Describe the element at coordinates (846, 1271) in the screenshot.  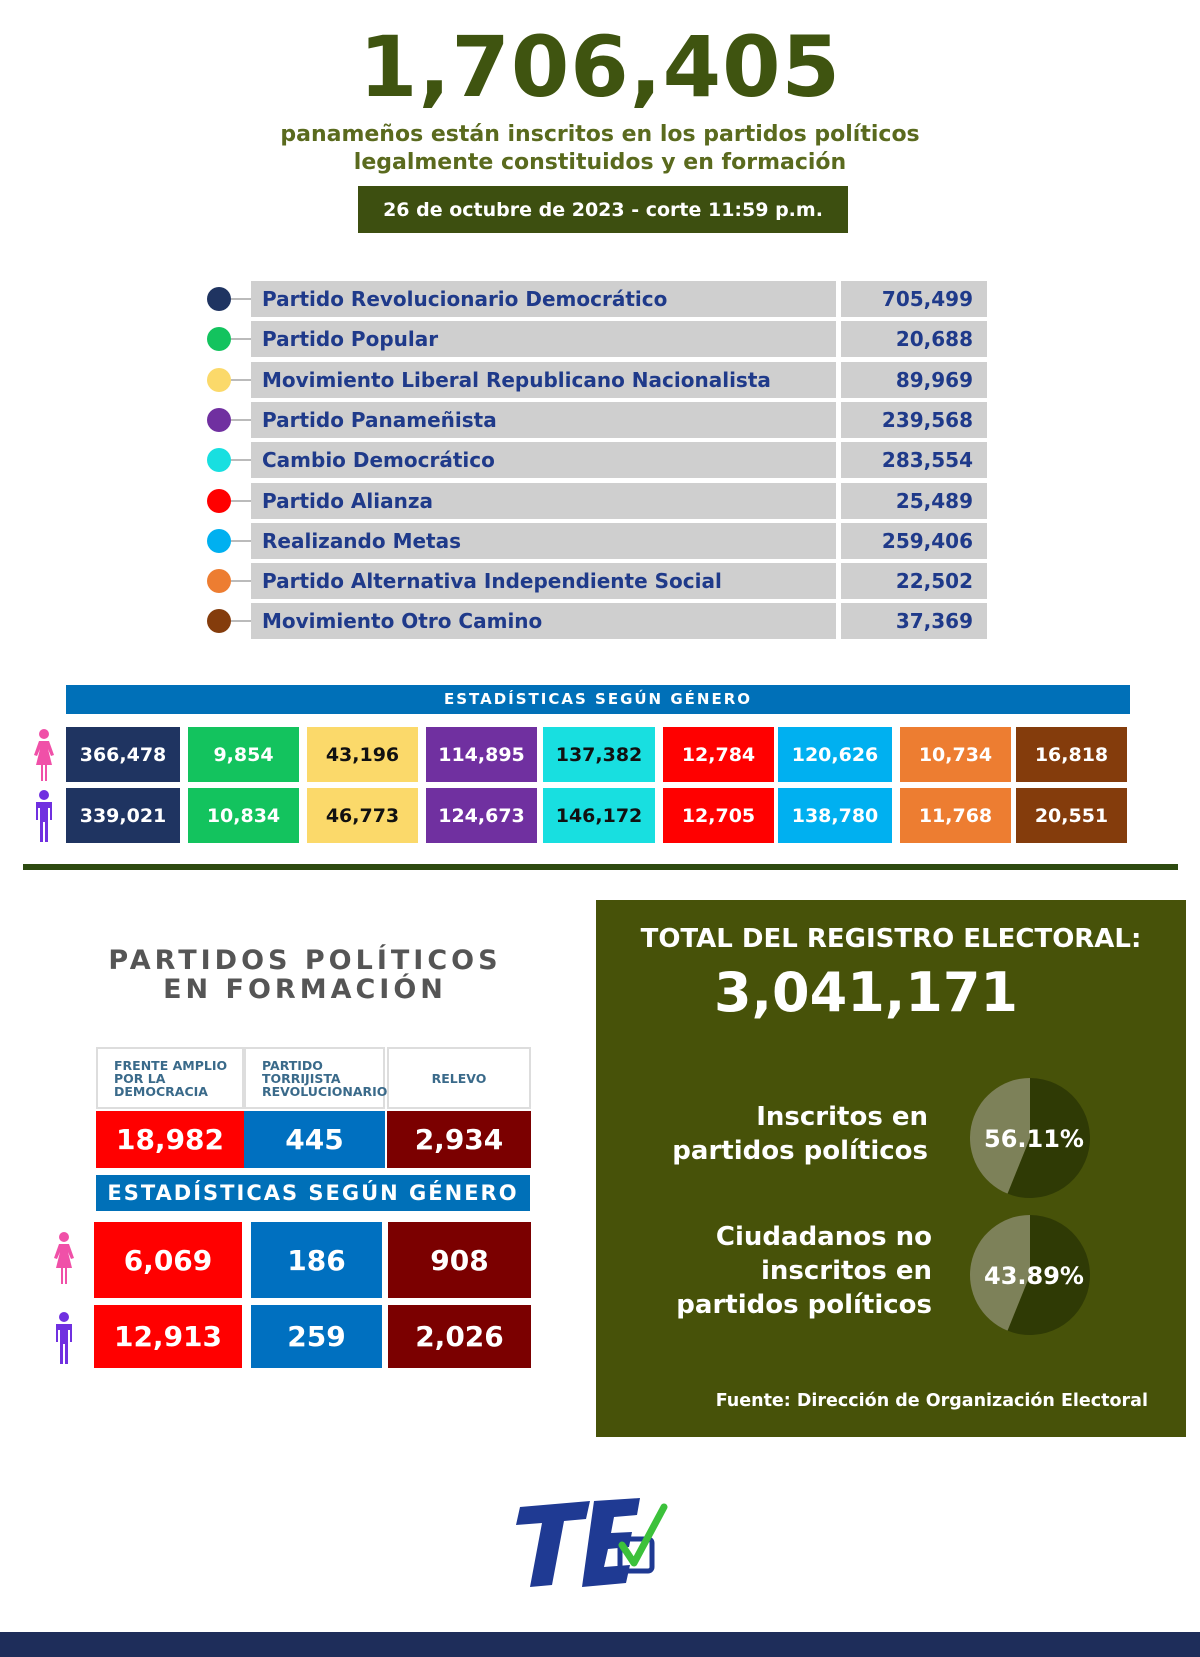
I see `label-line: inscritos en` at that location.